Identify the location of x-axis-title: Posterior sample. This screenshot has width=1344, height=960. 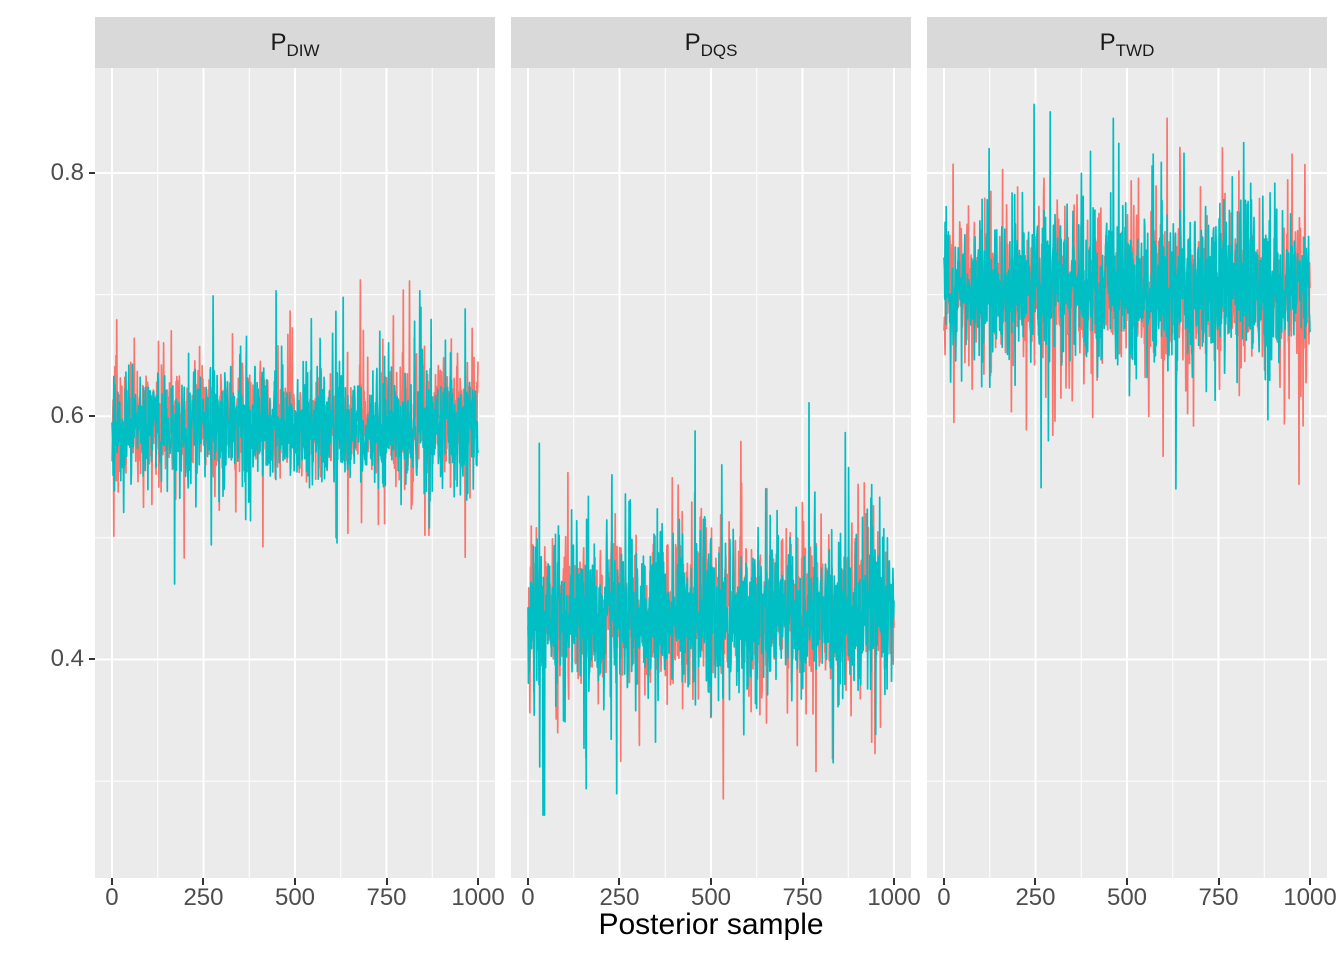
(711, 924).